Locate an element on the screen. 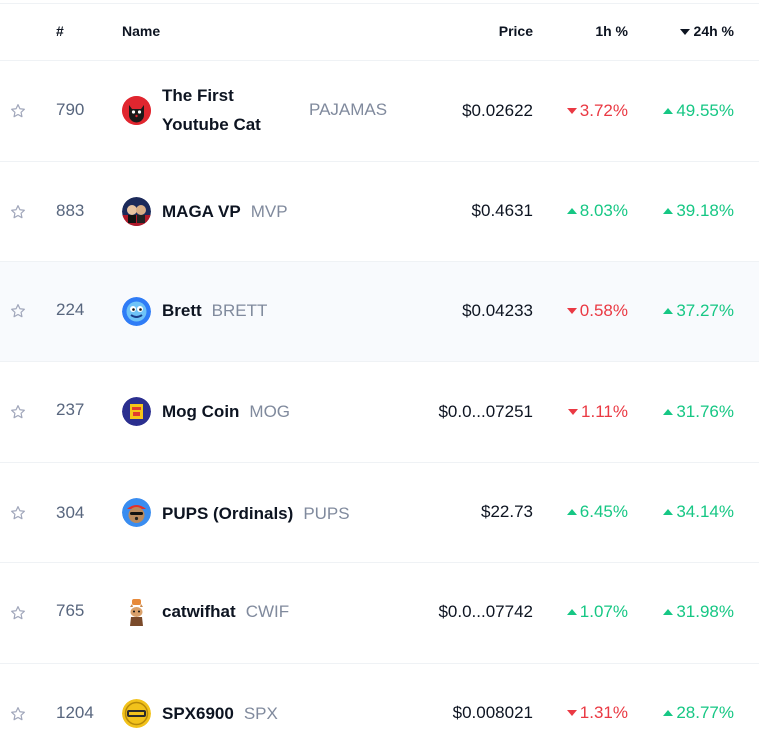 The image size is (759, 742). change-24h: 39.18% is located at coordinates (698, 211).